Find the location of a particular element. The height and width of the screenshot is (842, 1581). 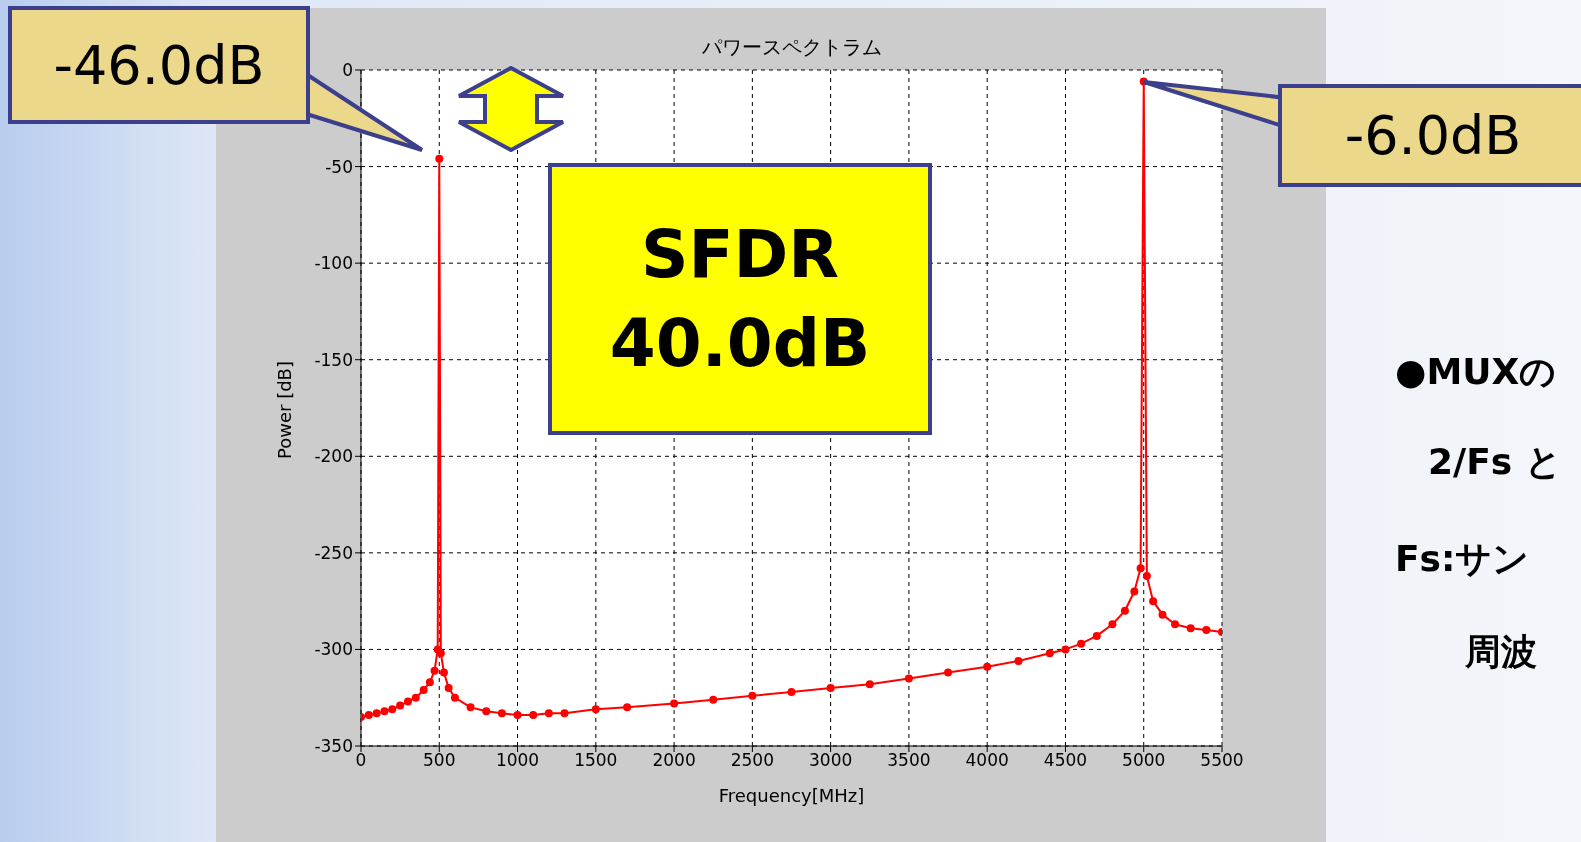

x-tick-label: 3500 is located at coordinates (909, 760).